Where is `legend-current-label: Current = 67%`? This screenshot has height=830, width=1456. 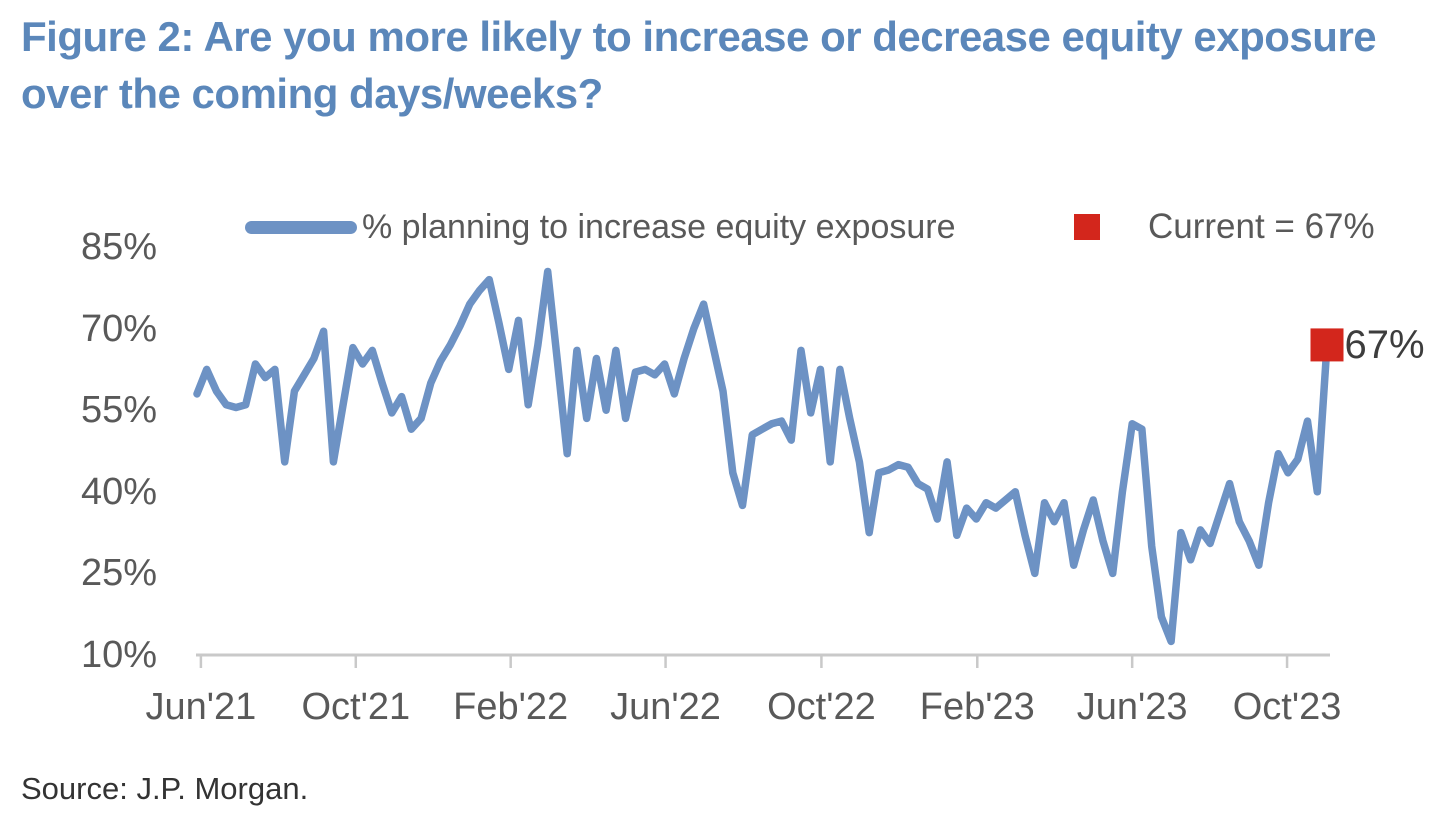
legend-current-label: Current = 67% is located at coordinates (1261, 226).